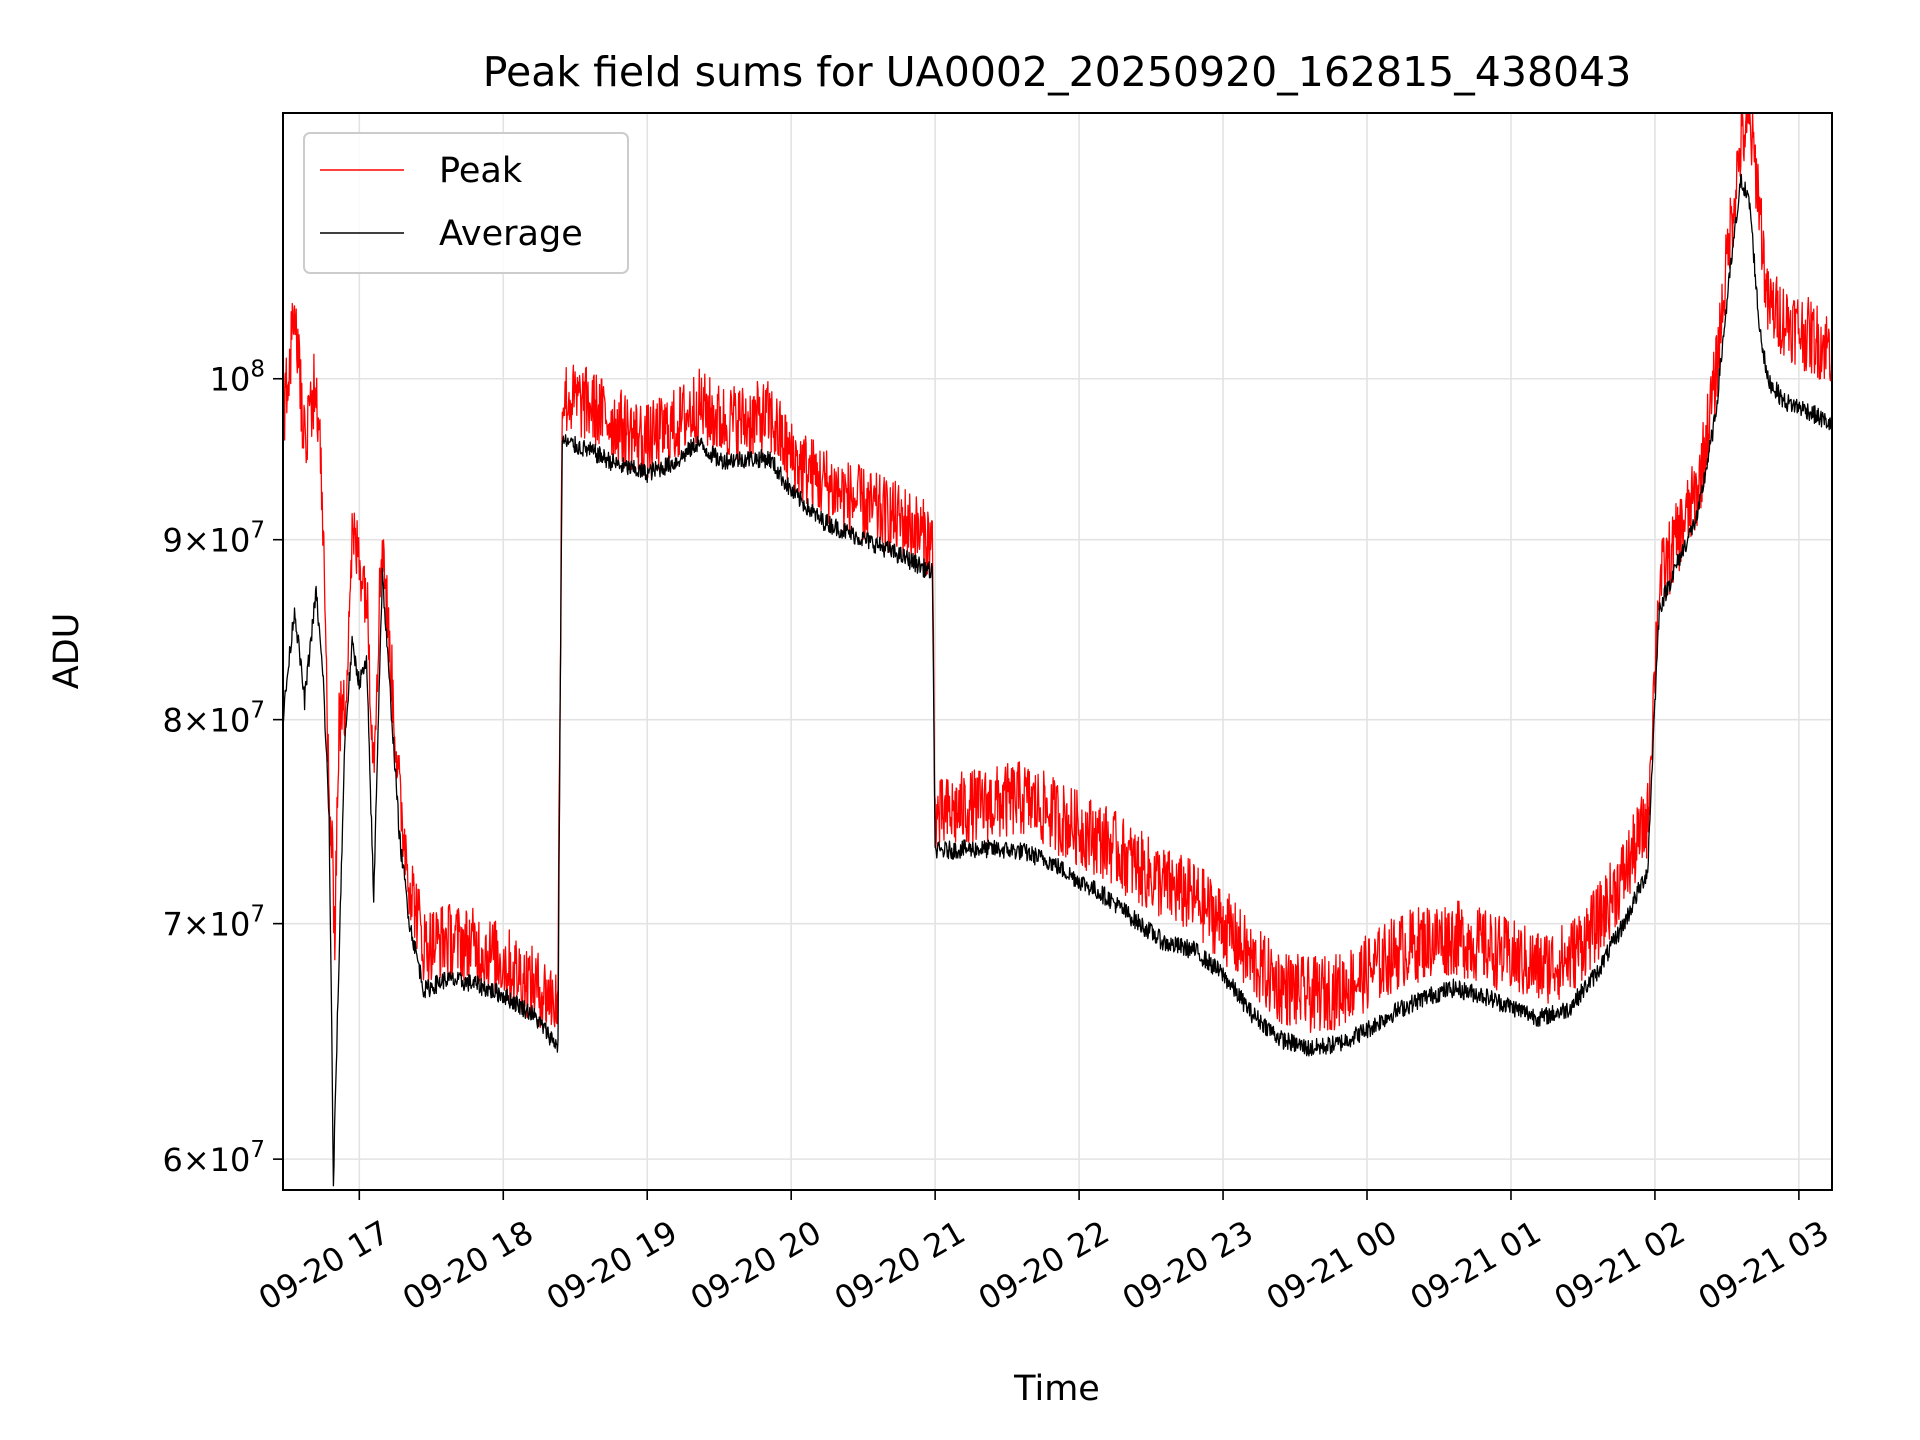  What do you see at coordinates (213, 923) in the screenshot?
I see `y-tick-label: 7×107` at bounding box center [213, 923].